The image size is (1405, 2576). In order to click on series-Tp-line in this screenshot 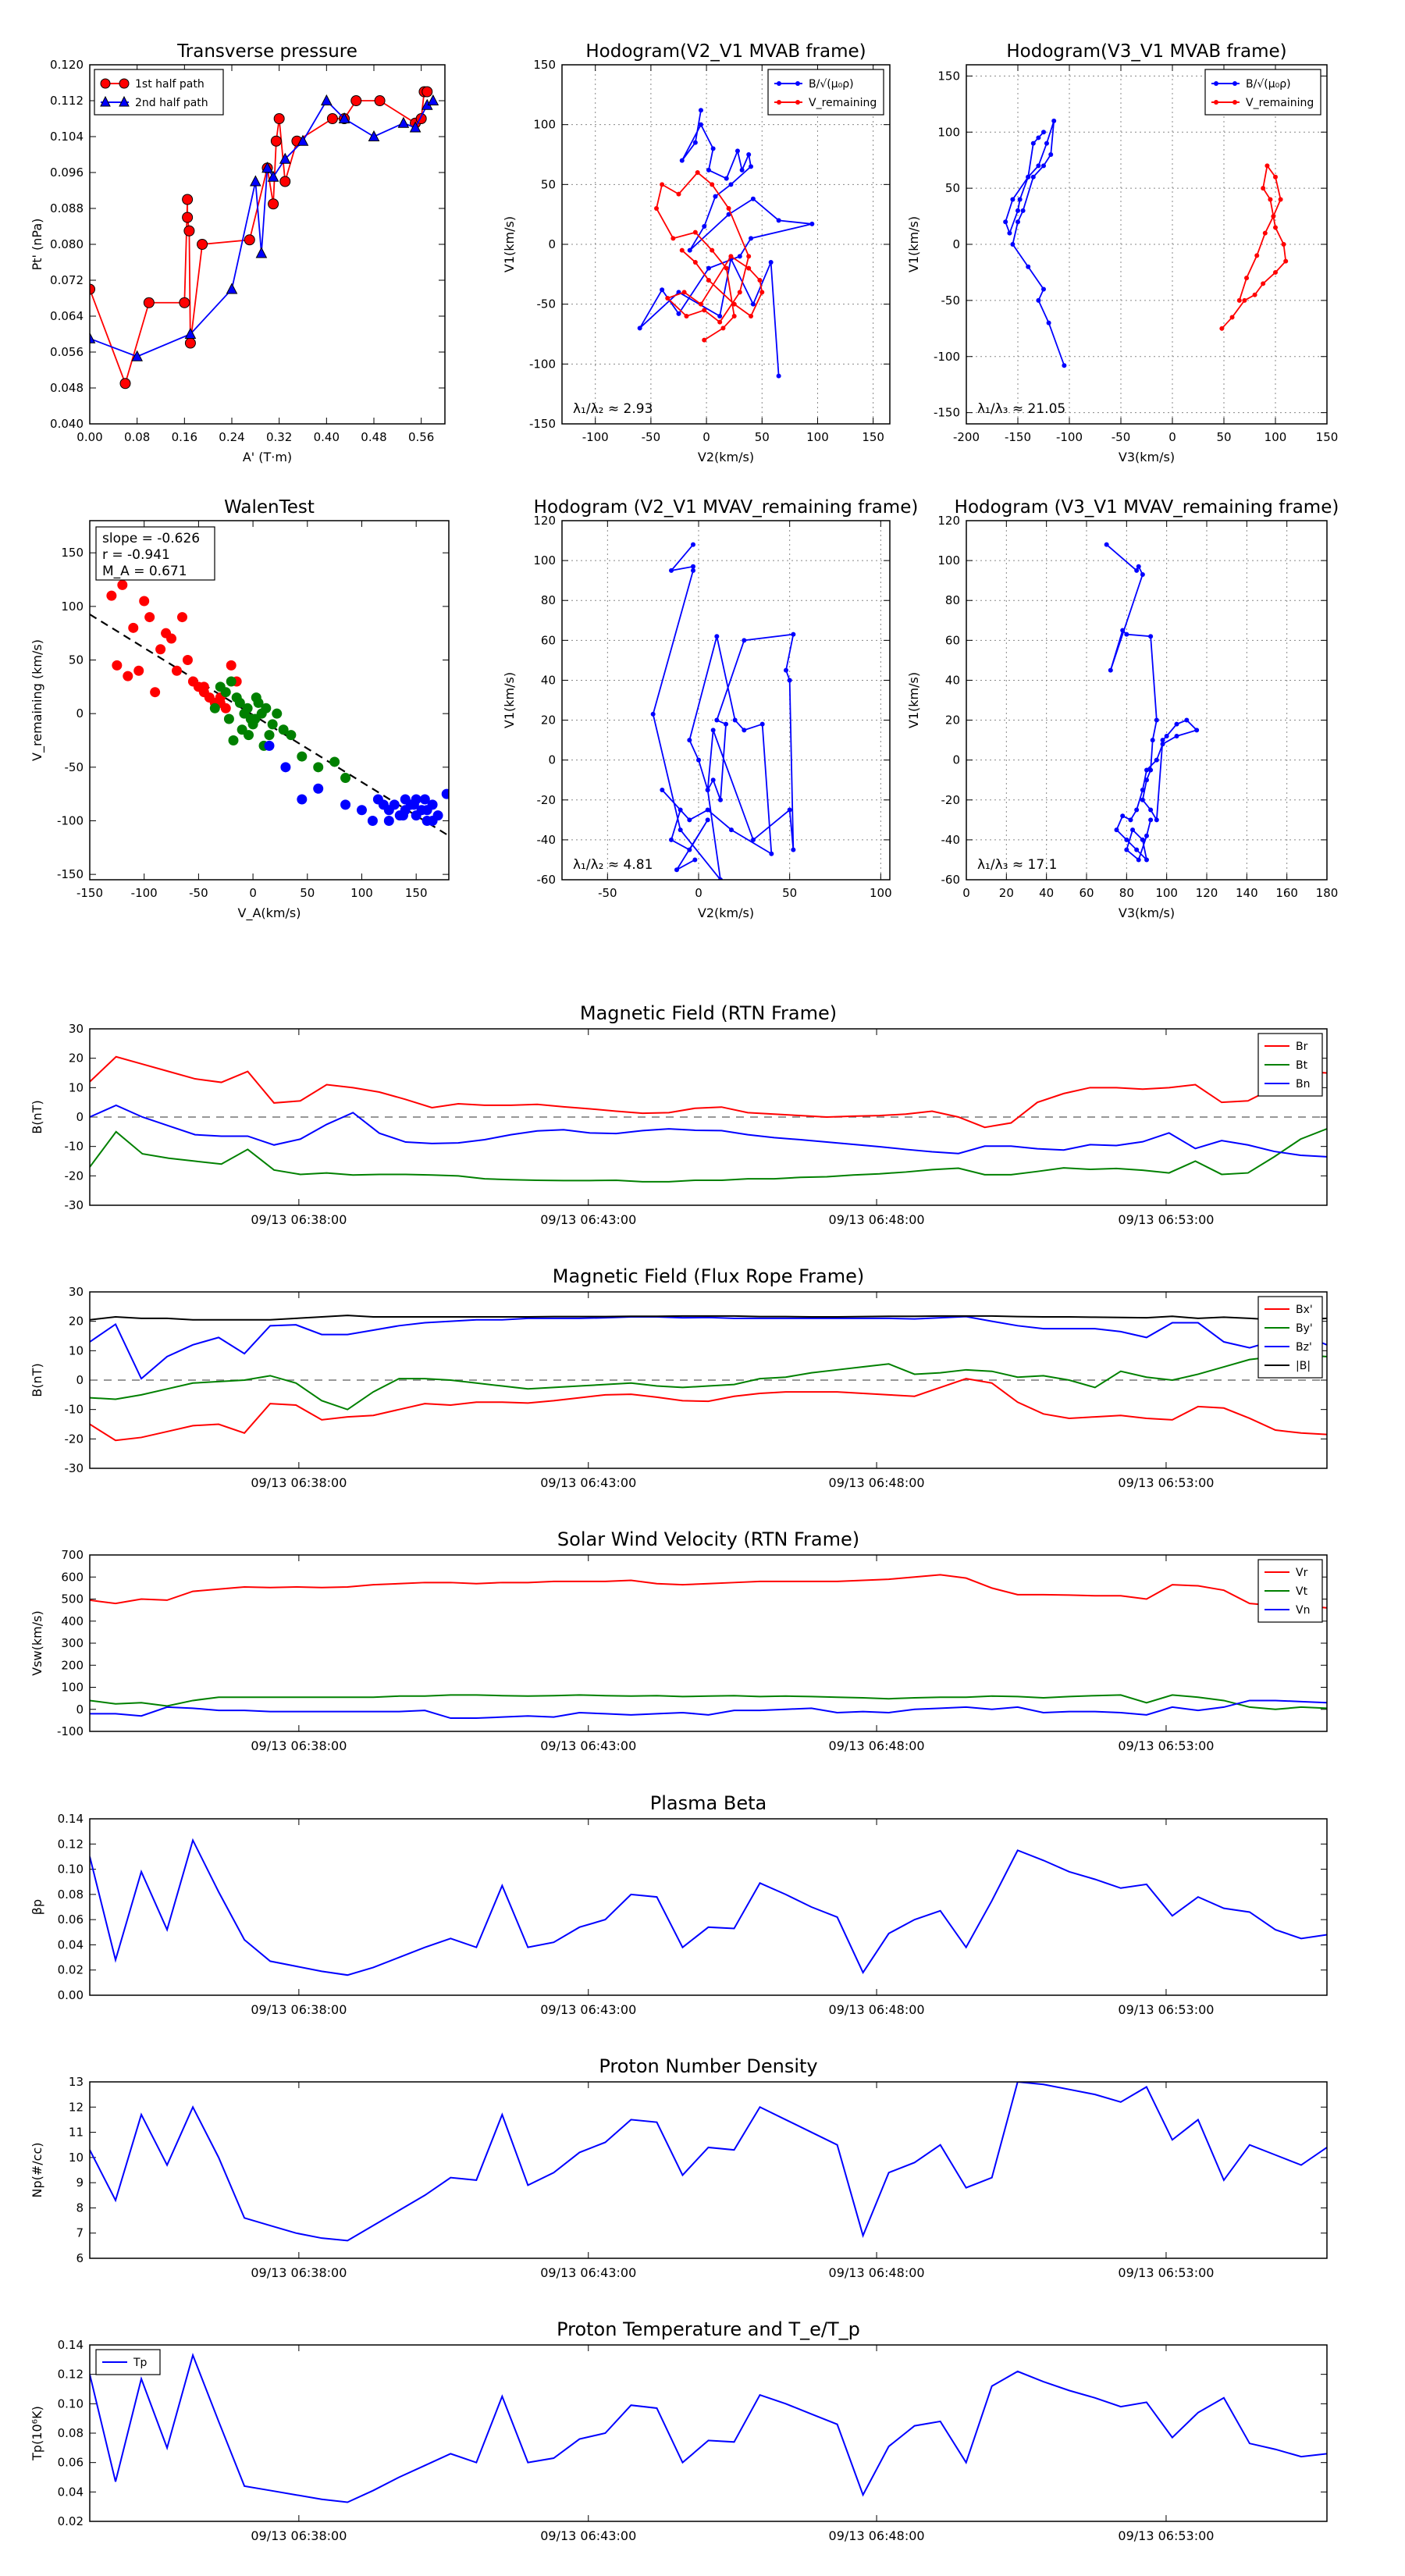, I will do `click(709, 2428)`.